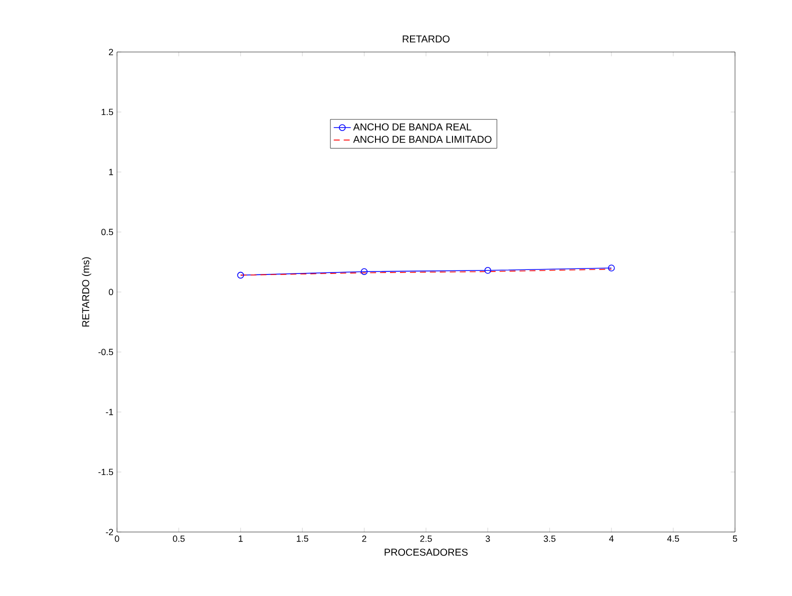  What do you see at coordinates (106, 472) in the screenshot?
I see `y-tick-label: -1.5` at bounding box center [106, 472].